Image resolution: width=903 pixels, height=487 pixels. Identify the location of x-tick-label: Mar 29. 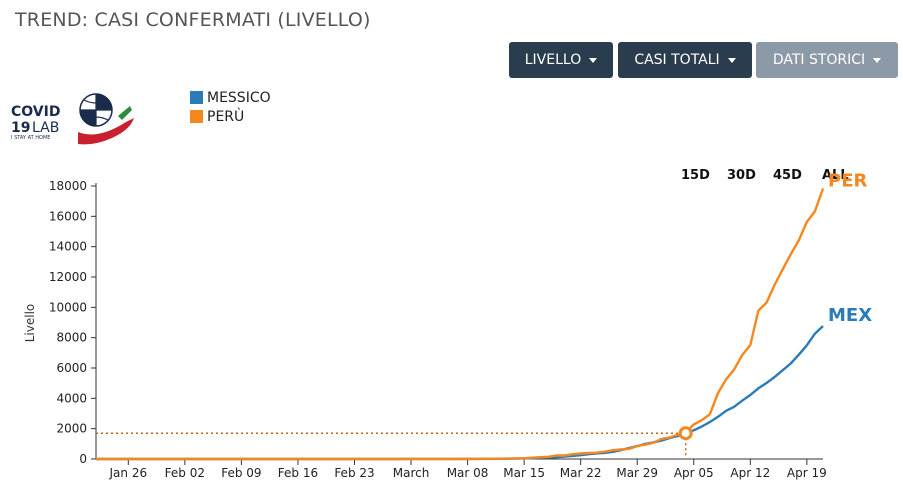
(637, 473).